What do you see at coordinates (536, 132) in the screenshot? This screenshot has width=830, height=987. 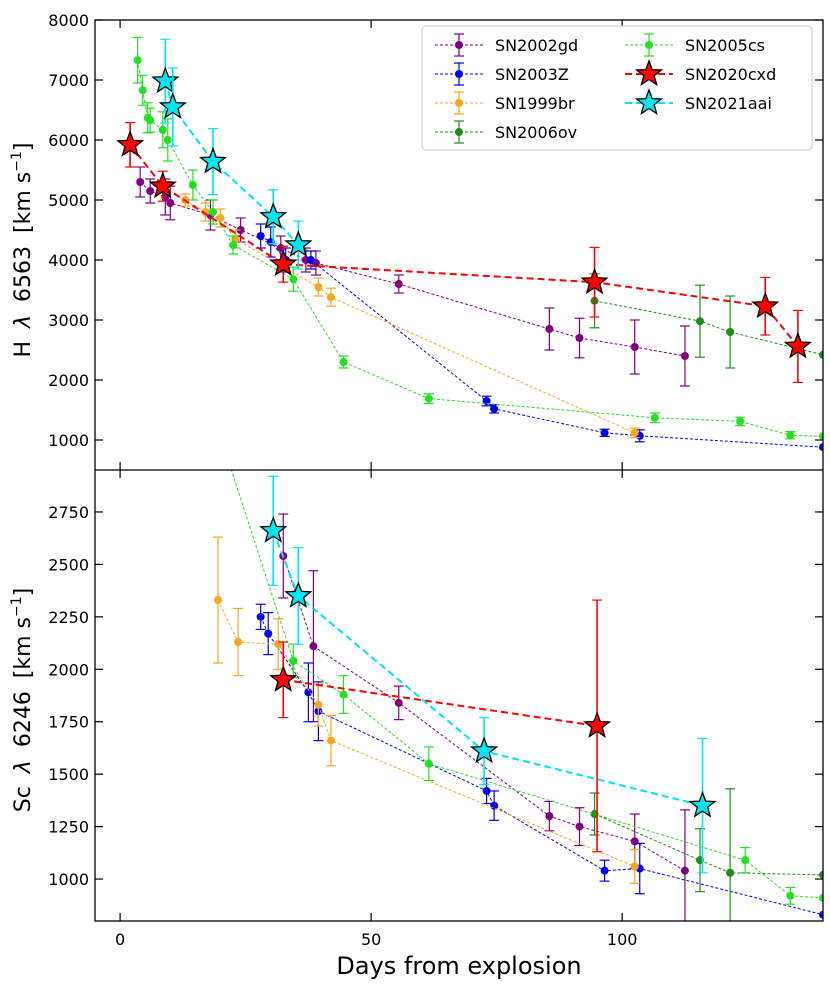 I see `legend-label-sn2006ov: SN2006ov` at bounding box center [536, 132].